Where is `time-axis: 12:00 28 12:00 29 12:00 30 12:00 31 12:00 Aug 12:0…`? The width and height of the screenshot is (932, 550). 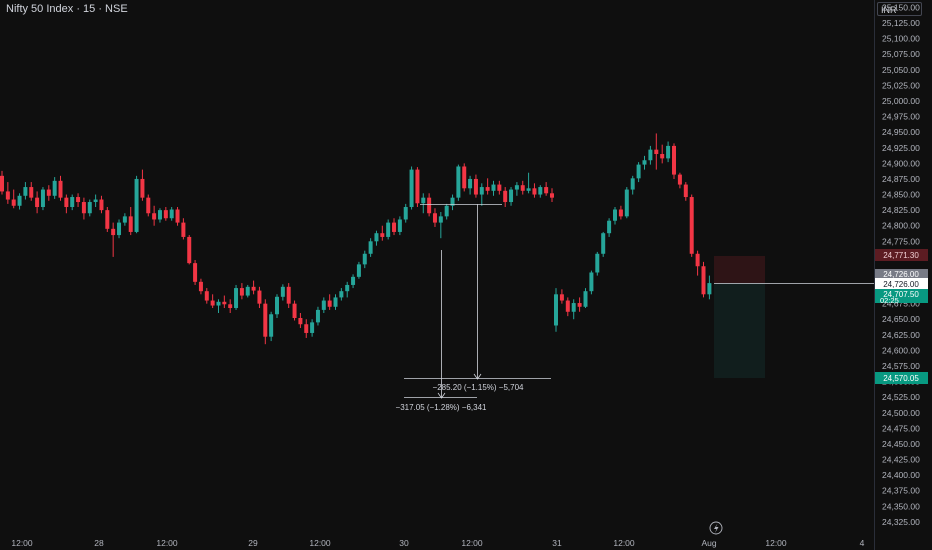
time-axis: 12:00 28 12:00 29 12:00 30 12:00 31 12:00 Aug 12:0… is located at coordinates (437, 543).